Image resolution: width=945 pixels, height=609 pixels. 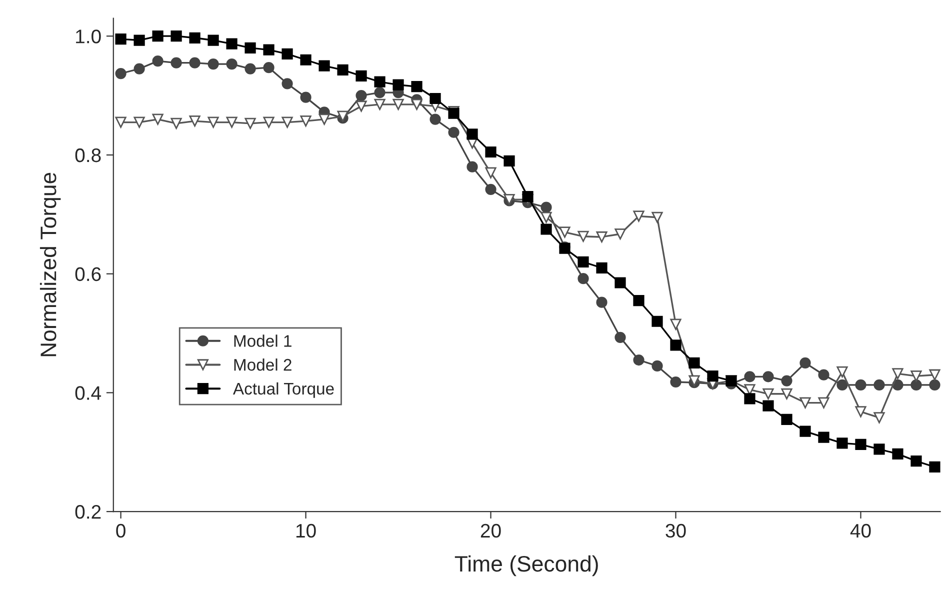 I want to click on legend-label: Model 2, so click(x=263, y=364).